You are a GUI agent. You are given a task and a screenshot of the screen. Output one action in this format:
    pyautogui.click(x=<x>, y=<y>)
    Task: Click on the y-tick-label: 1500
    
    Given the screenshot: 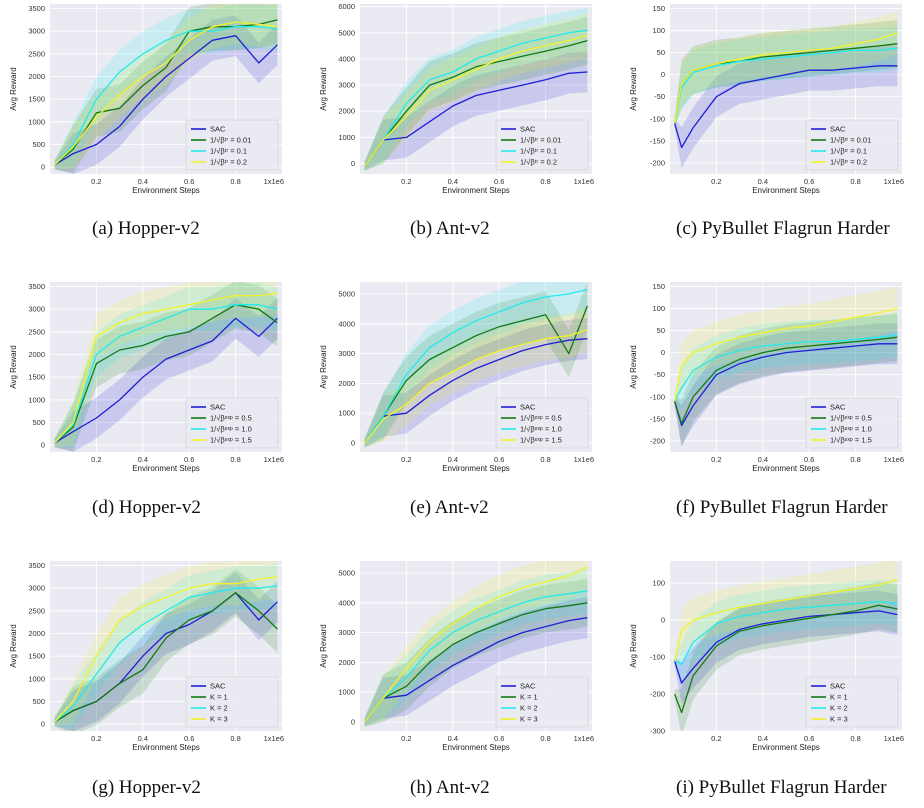 What is the action you would take?
    pyautogui.click(x=36, y=656)
    